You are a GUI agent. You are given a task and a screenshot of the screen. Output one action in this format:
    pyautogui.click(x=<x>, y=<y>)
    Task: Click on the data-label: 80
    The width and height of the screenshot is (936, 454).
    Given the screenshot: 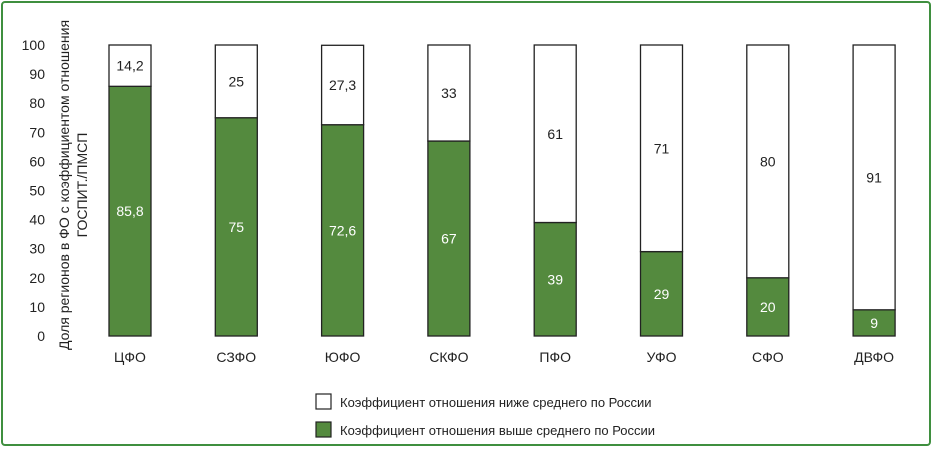 What is the action you would take?
    pyautogui.click(x=768, y=161)
    